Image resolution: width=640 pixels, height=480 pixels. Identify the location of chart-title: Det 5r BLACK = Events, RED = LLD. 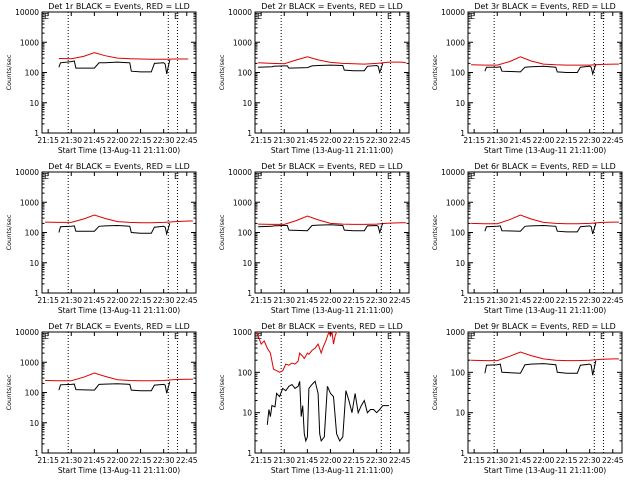
(332, 166).